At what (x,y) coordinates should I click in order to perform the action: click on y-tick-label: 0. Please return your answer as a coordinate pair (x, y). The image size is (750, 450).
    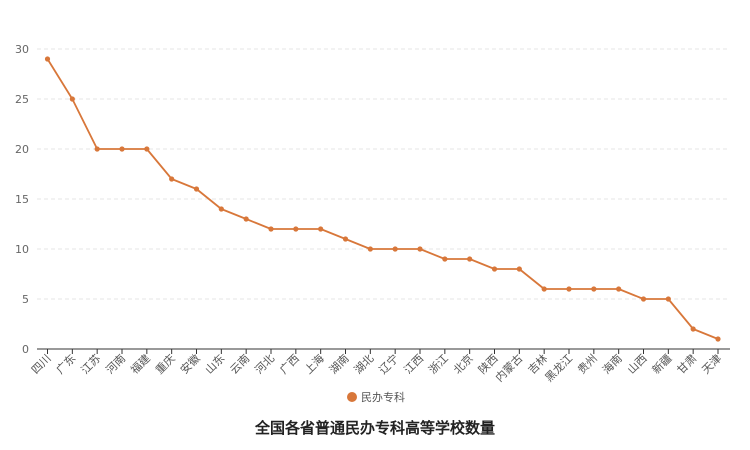
    Looking at the image, I should click on (25, 349).